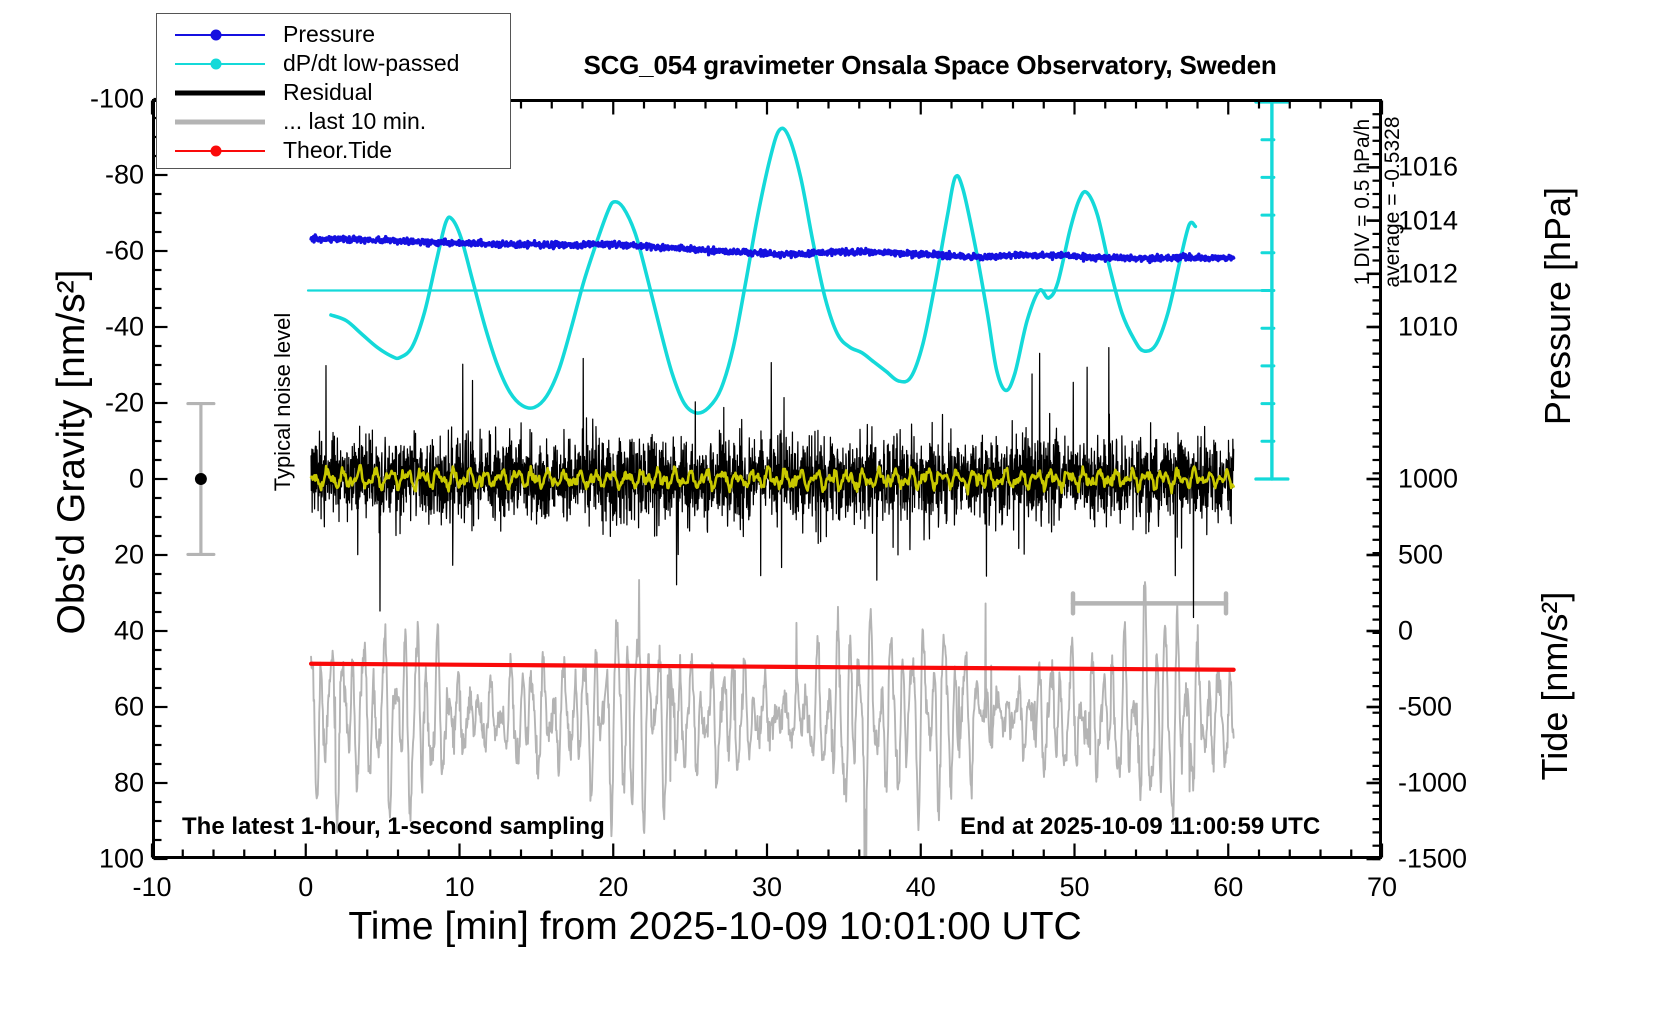 The image size is (1660, 1020). What do you see at coordinates (1074, 887) in the screenshot?
I see `x-tick-label: 50` at bounding box center [1074, 887].